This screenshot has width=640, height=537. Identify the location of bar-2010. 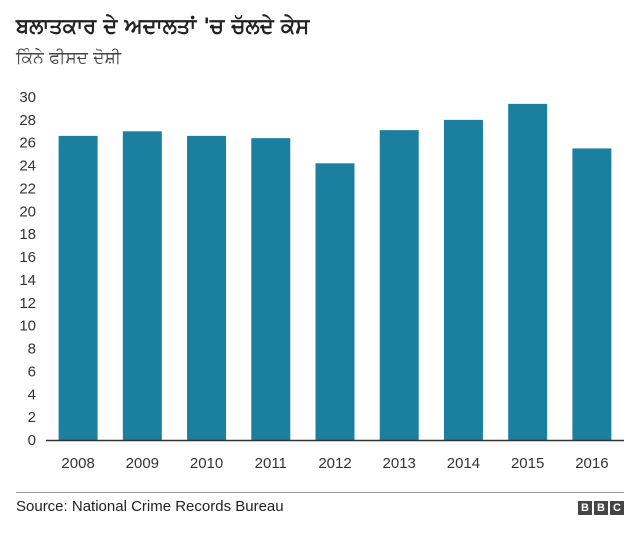
(207, 287).